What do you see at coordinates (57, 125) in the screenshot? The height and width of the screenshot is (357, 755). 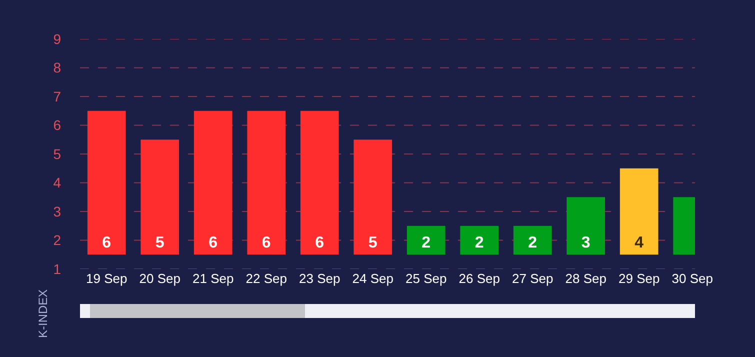 I see `y-tick-label: 6` at bounding box center [57, 125].